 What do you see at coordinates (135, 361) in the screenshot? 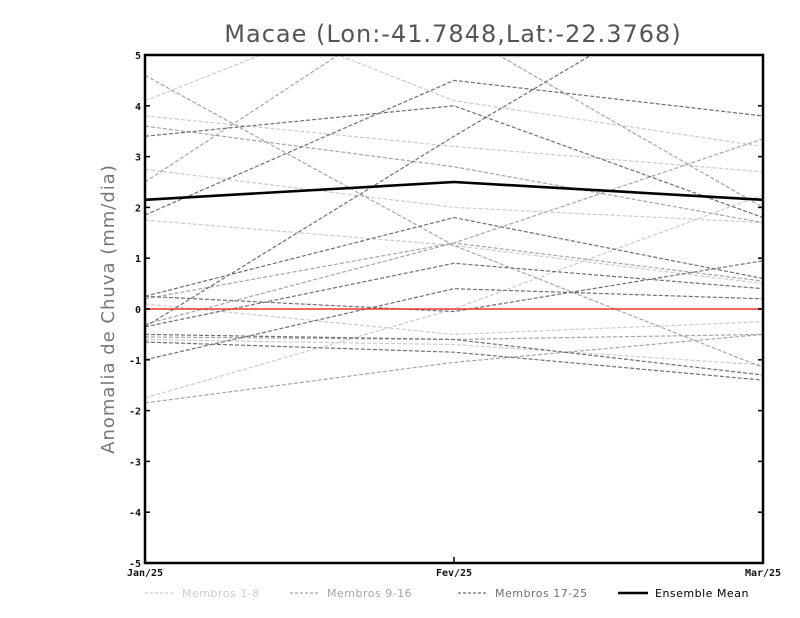
I see `y-tick-label: -1` at bounding box center [135, 361].